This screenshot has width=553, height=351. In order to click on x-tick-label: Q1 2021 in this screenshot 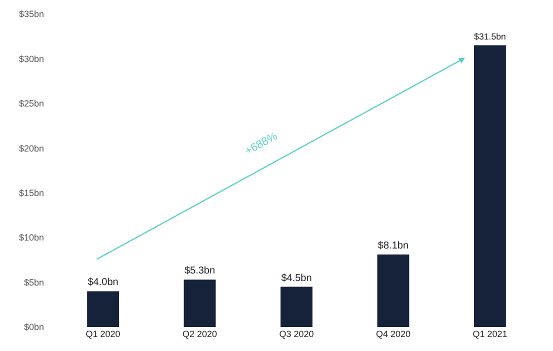, I will do `click(490, 334)`.